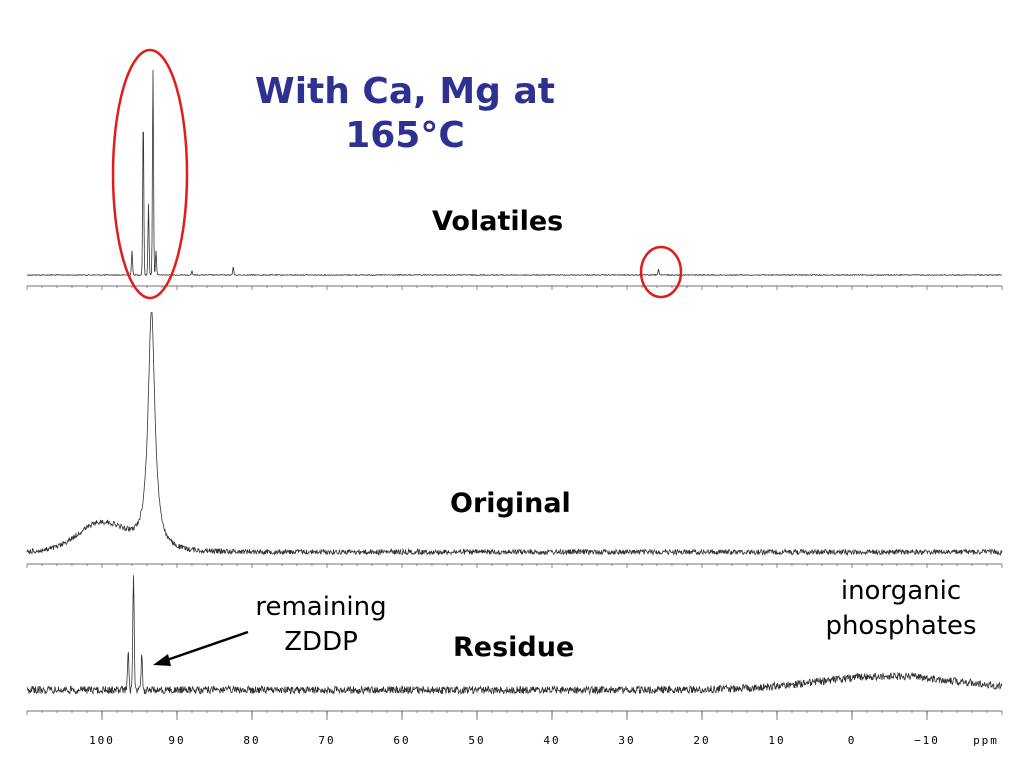 This screenshot has width=1024, height=768. What do you see at coordinates (776, 740) in the screenshot?
I see `x-tick-label: 10` at bounding box center [776, 740].